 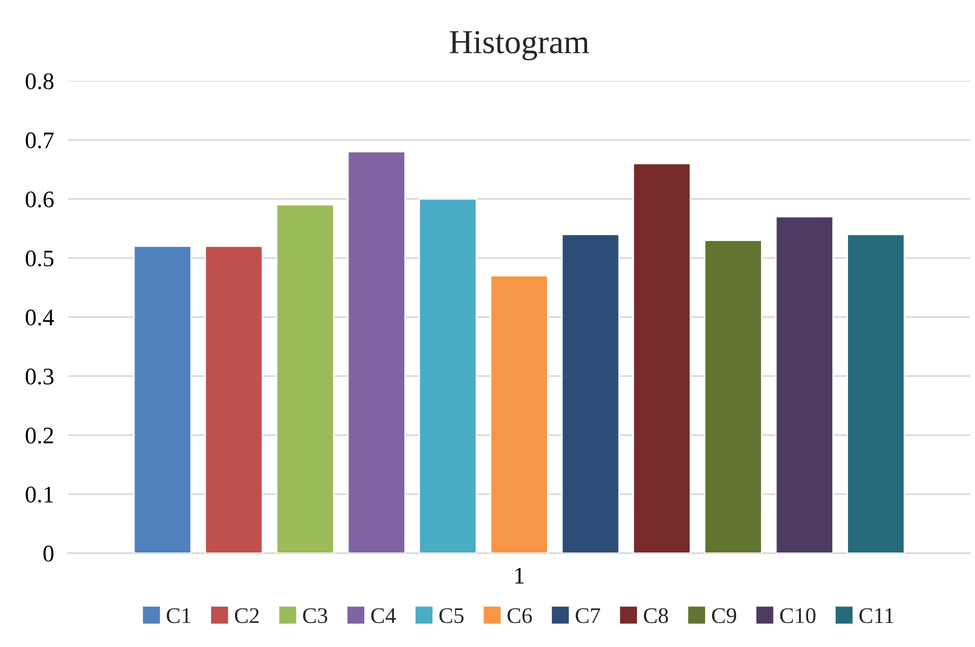 What do you see at coordinates (588, 616) in the screenshot?
I see `legend-label: C7` at bounding box center [588, 616].